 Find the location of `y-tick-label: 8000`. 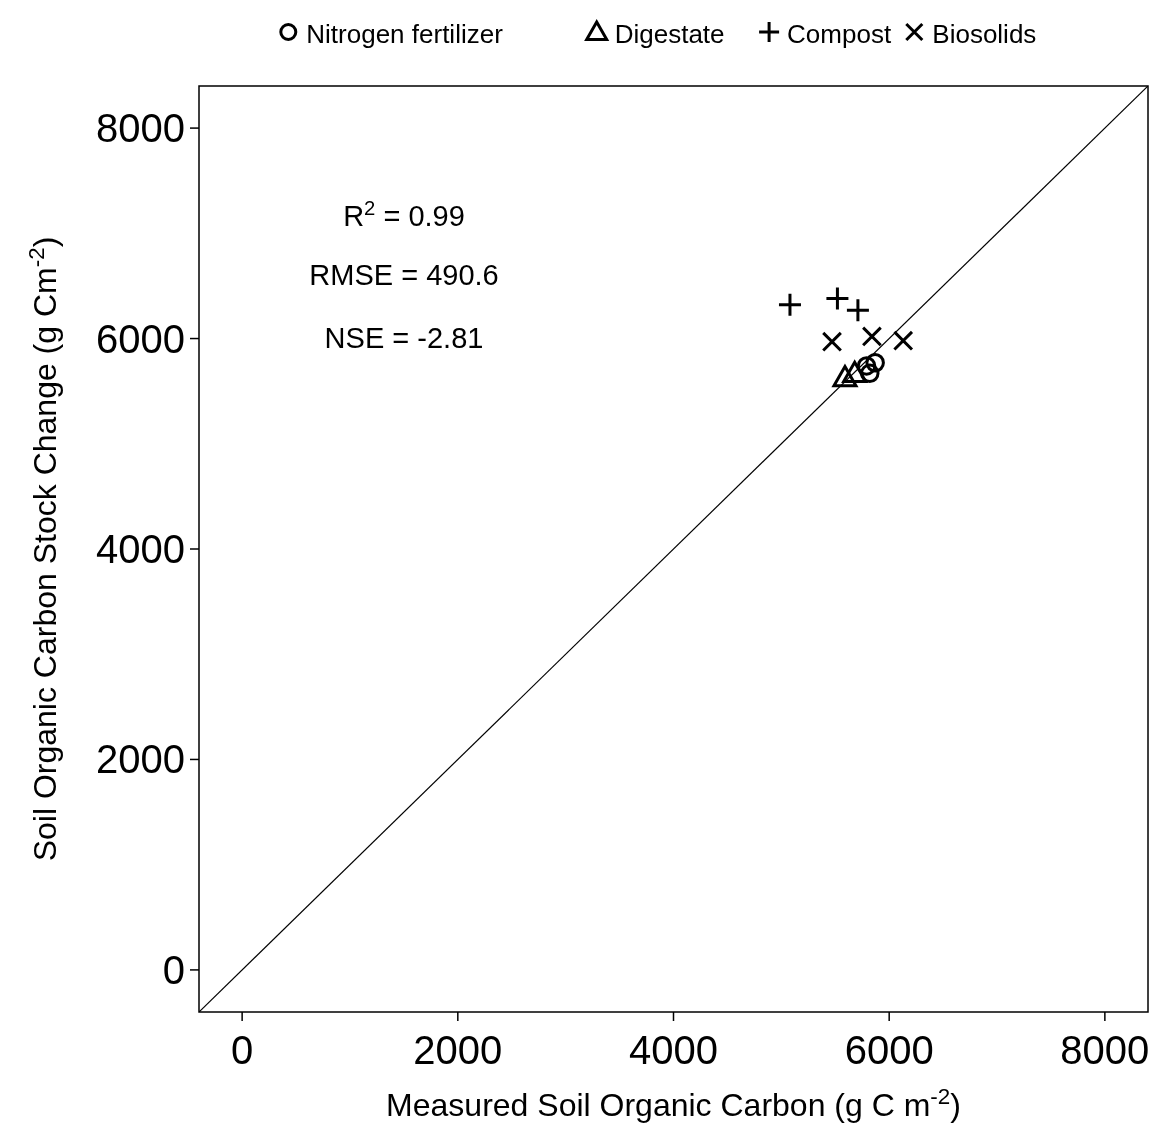

y-tick-label: 8000 is located at coordinates (140, 128).